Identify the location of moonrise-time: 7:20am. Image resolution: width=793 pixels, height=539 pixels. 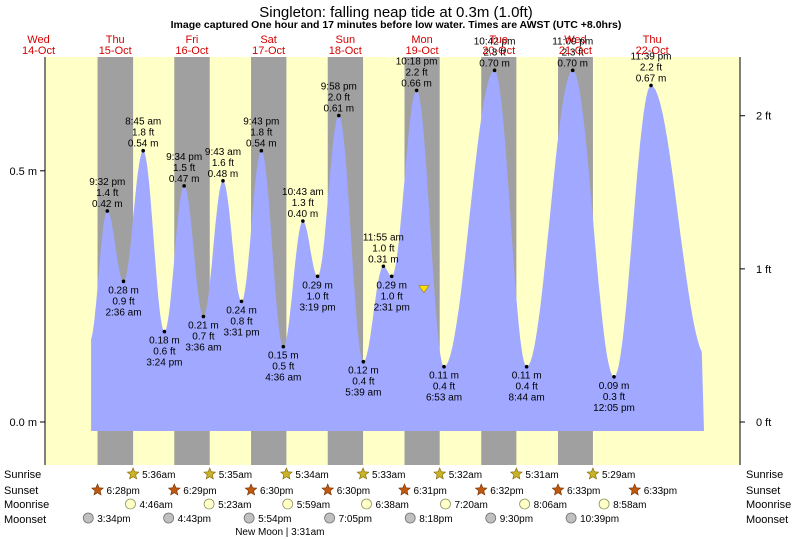
(470, 505).